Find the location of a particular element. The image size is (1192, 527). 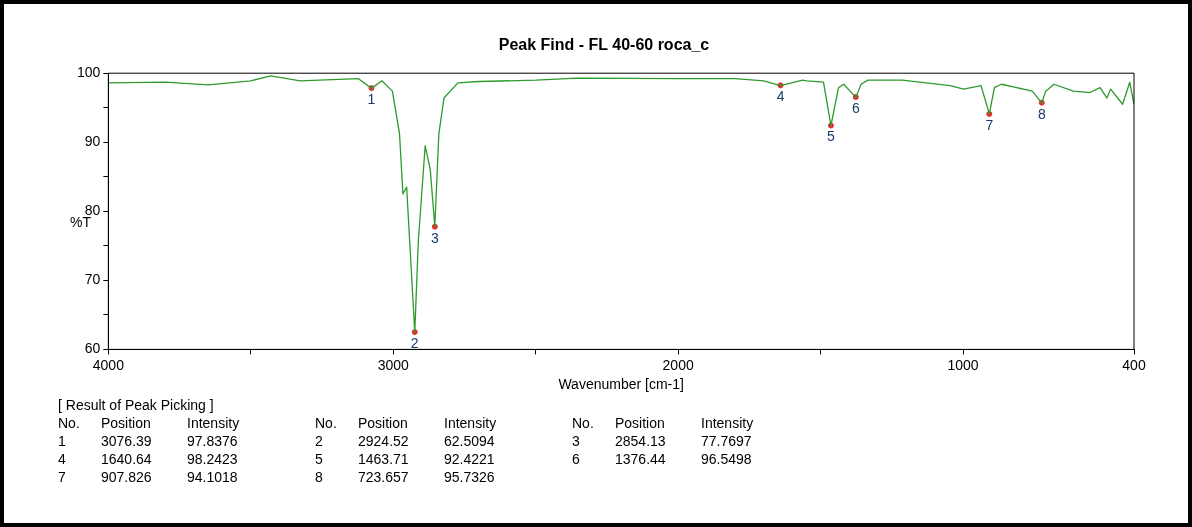

y-tick-label: 90 is located at coordinates (92, 141).